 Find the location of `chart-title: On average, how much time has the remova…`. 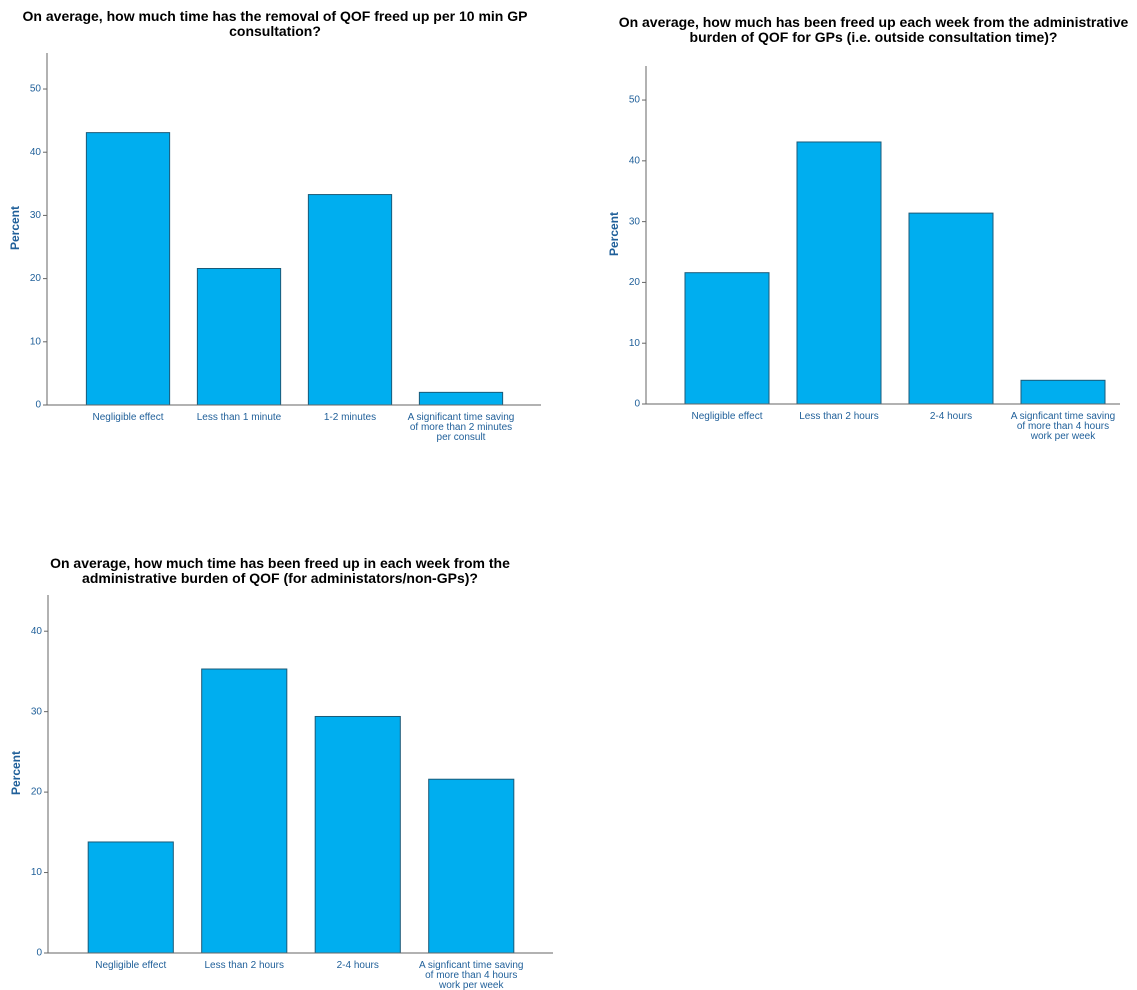

chart-title: On average, how much time has the remova… is located at coordinates (275, 23).